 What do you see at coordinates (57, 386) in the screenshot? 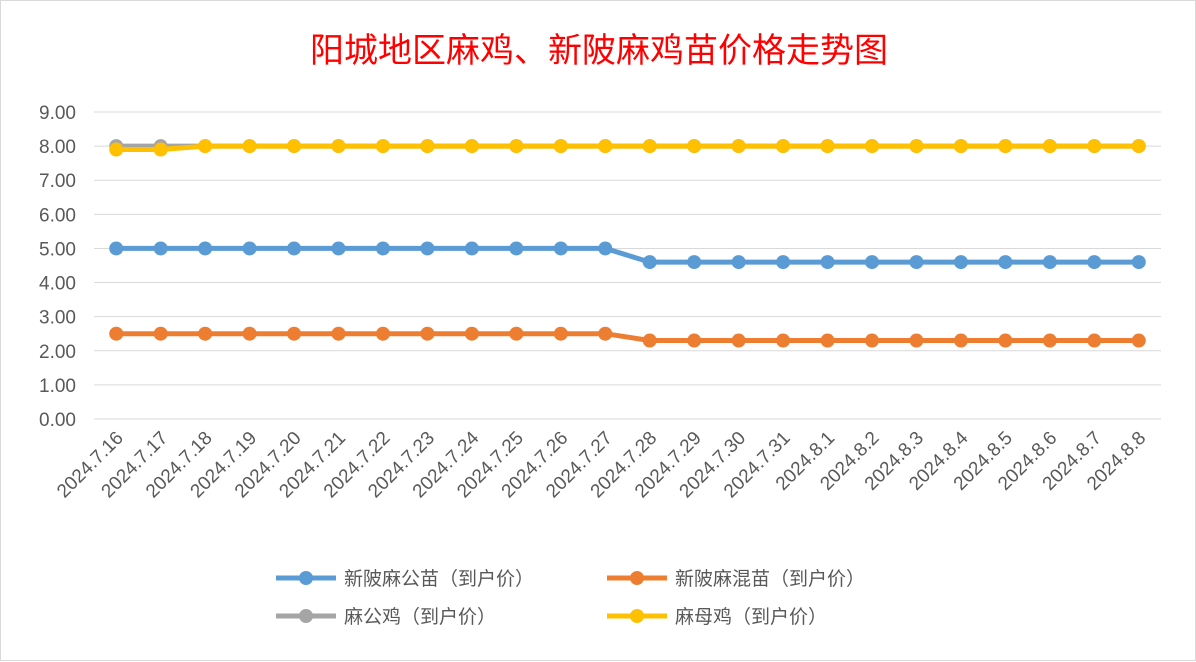
I see `y-tick-label: 1.00` at bounding box center [57, 386].